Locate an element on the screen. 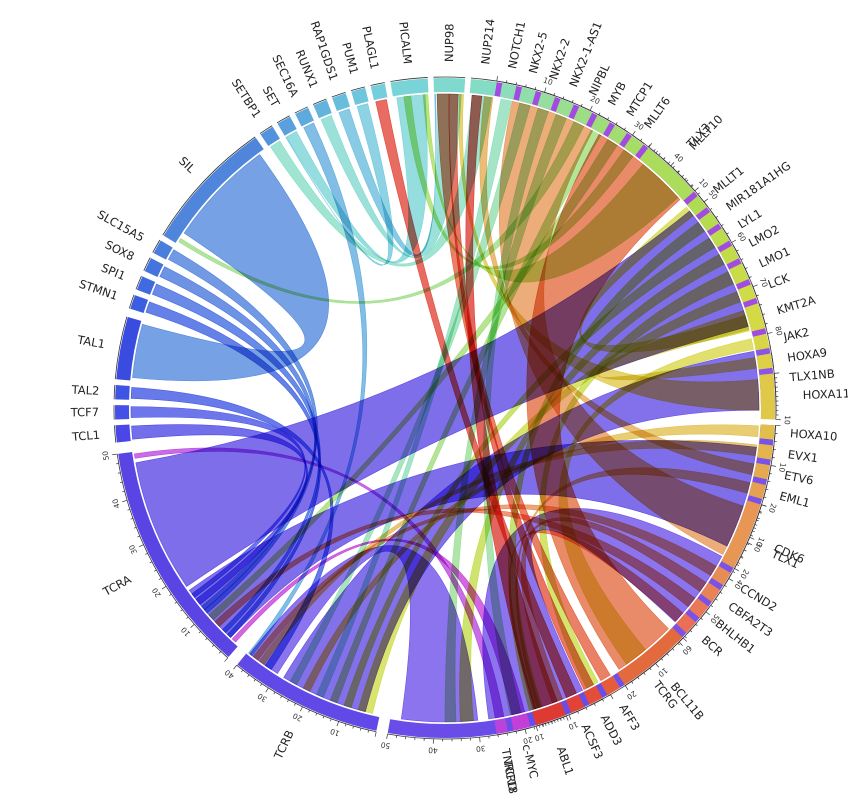 The width and height of the screenshot is (848, 812). segment-arc-lmo2 is located at coordinates (730, 255).